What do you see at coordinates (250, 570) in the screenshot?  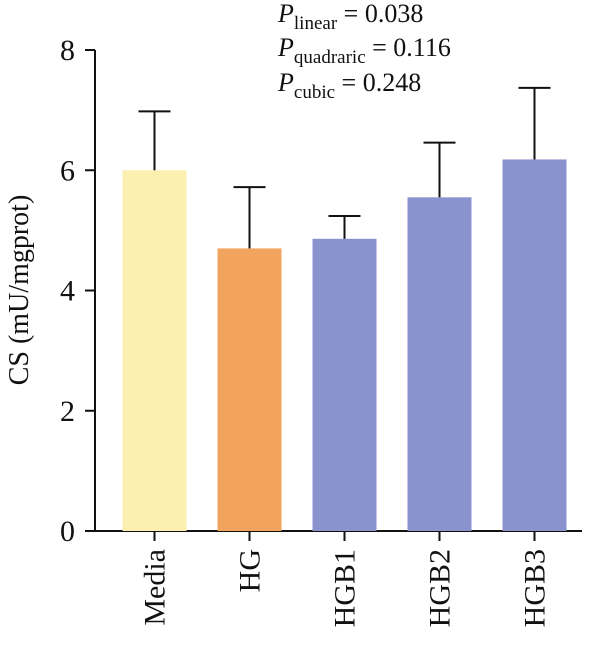 I see `x-category-label: HG` at bounding box center [250, 570].